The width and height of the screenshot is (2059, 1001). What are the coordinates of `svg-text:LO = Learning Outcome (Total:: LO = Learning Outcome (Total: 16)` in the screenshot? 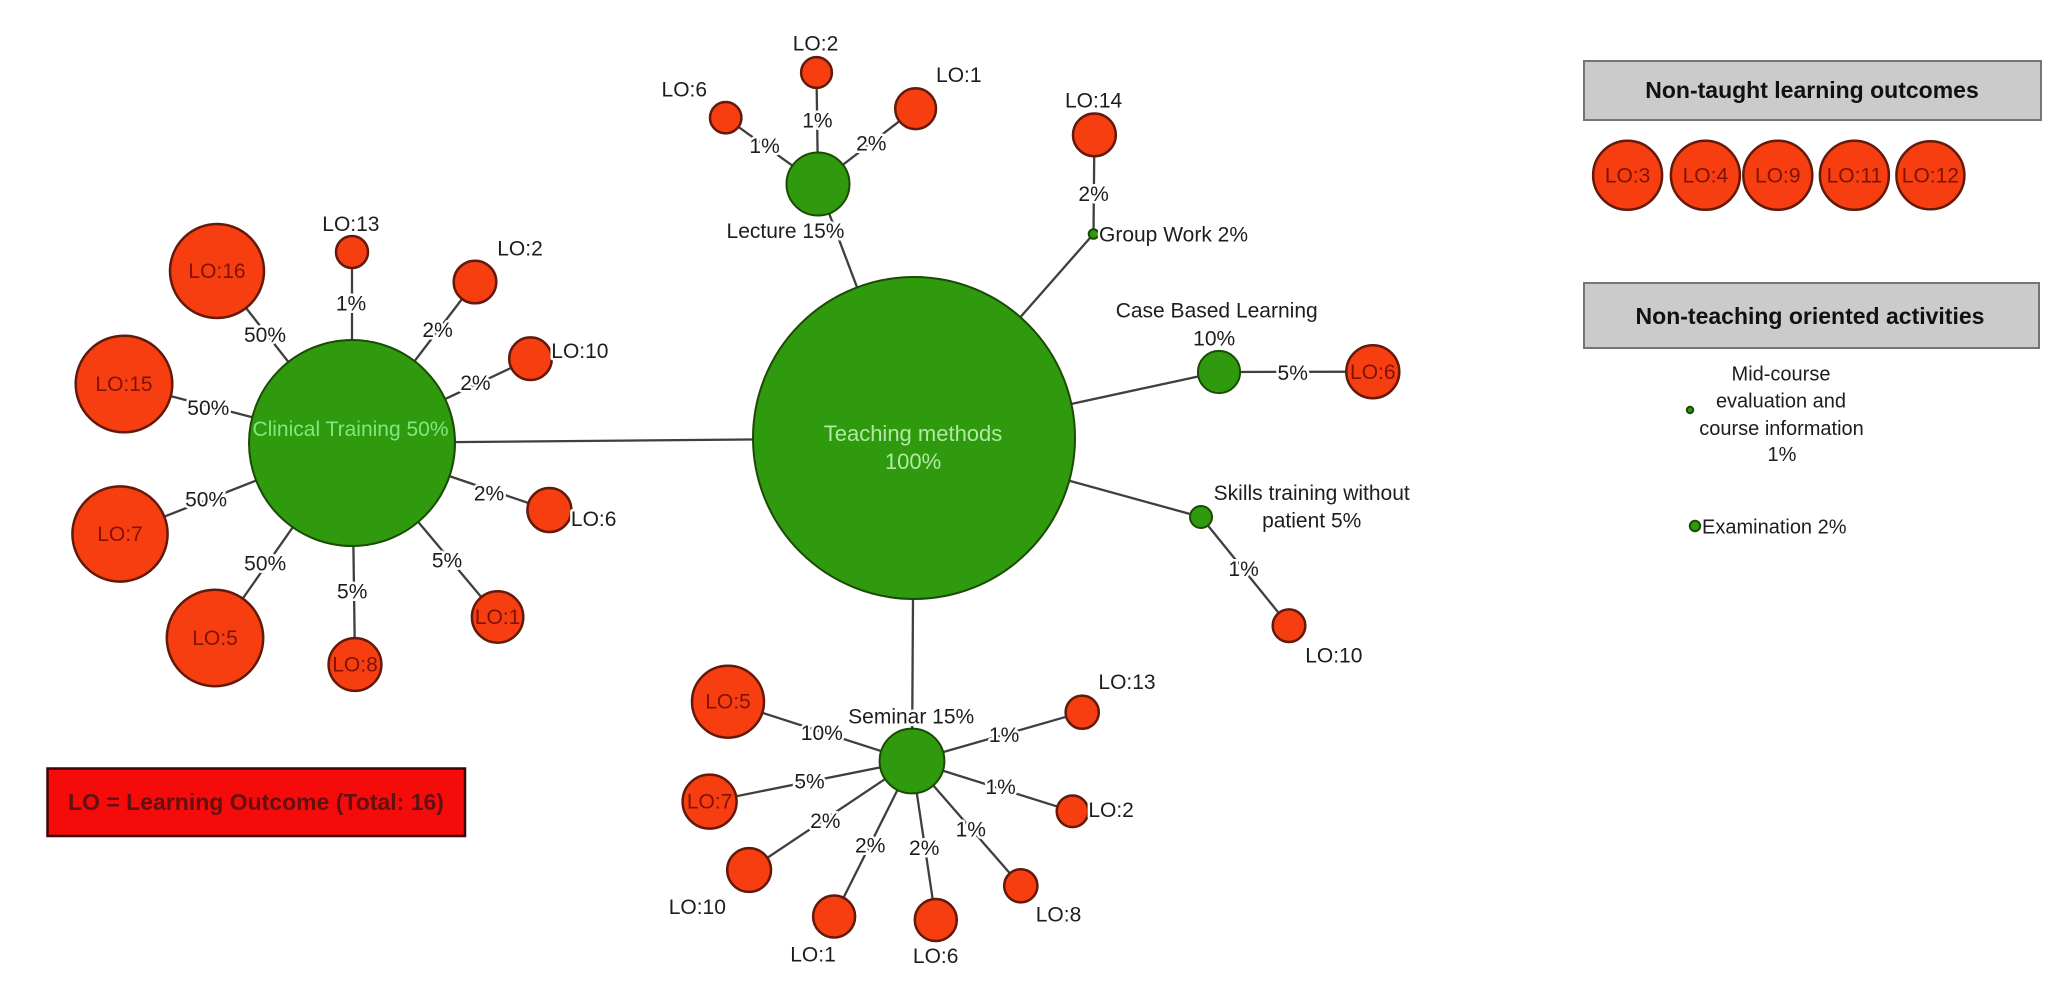 It's located at (256, 802).